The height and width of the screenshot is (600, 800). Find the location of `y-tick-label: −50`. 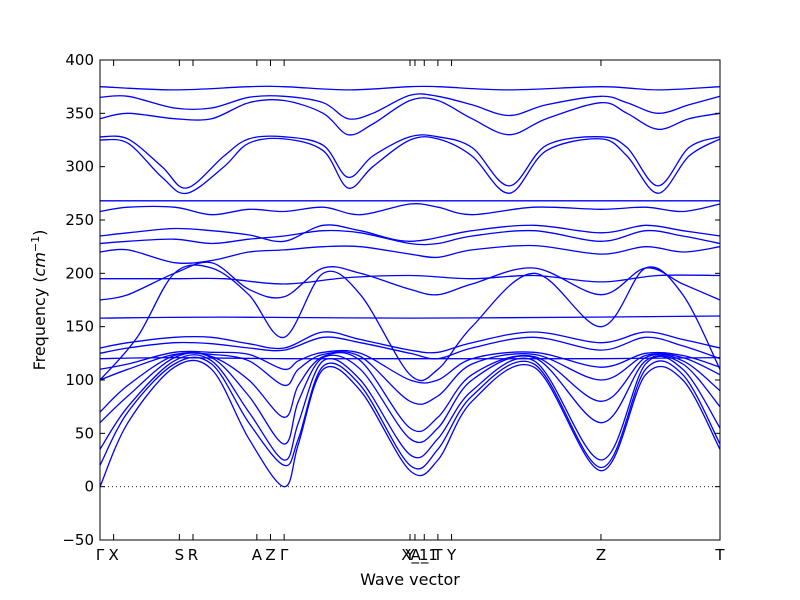

y-tick-label: −50 is located at coordinates (78, 540).